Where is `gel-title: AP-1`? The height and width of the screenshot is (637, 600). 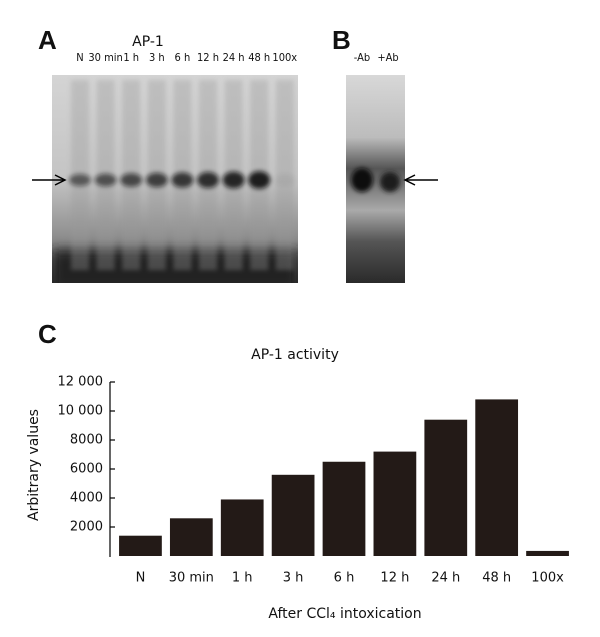
gel-title: AP-1 is located at coordinates (148, 42).